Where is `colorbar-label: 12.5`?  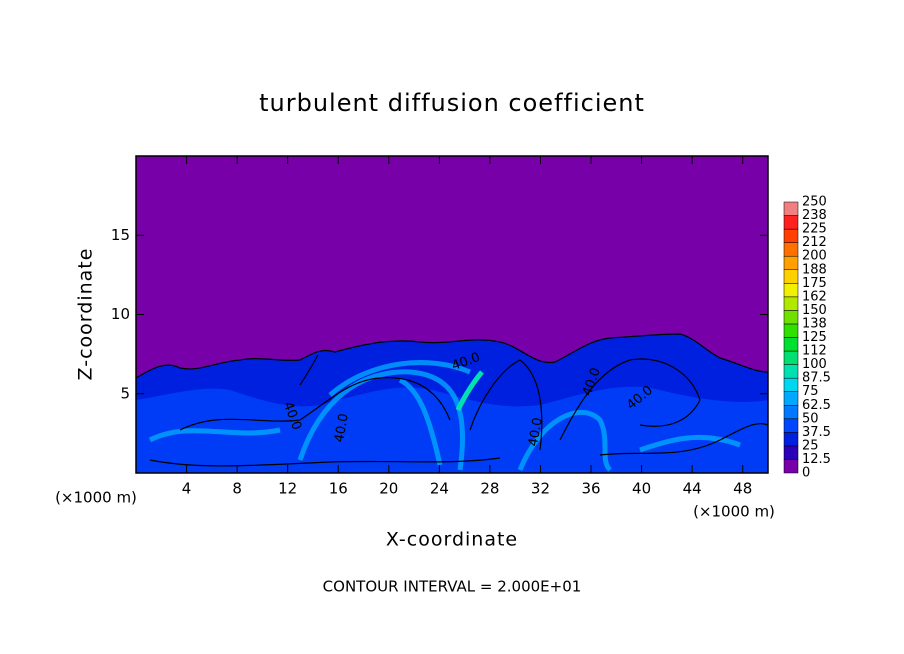
colorbar-label: 12.5 is located at coordinates (816, 459).